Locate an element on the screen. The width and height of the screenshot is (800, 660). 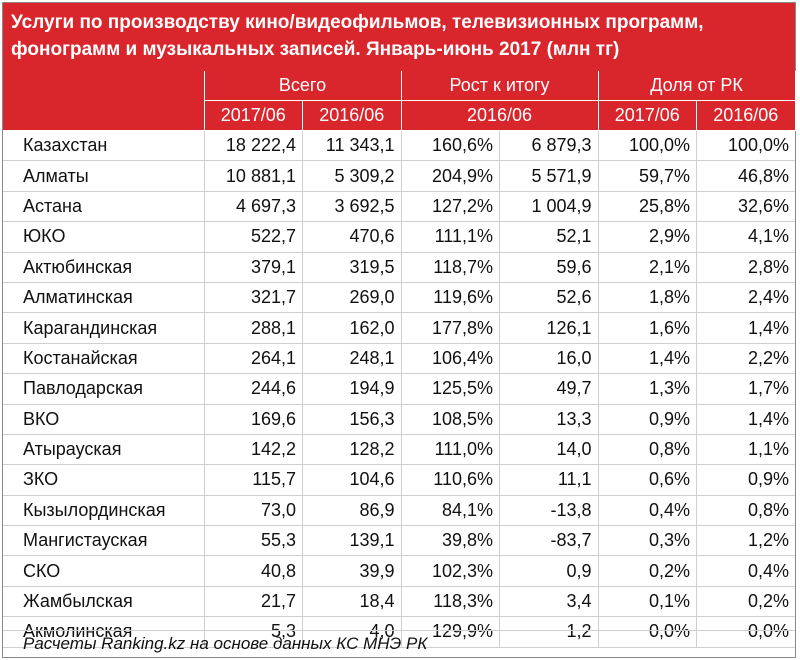
share-2016-cell: 1,2% is located at coordinates (746, 541).